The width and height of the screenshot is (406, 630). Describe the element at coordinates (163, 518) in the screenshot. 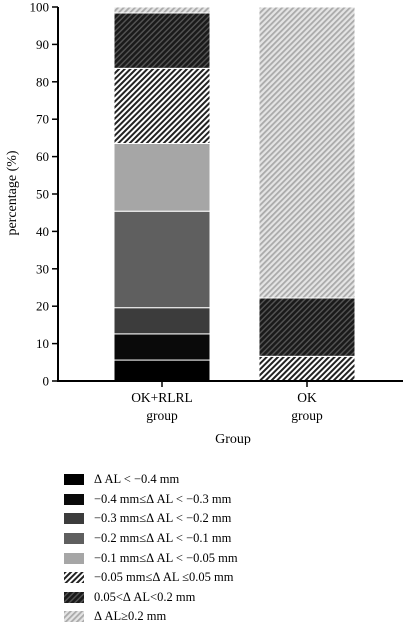

I see `legend-label: −0.3 mm≤Δ AL < −0.2 mm` at that location.